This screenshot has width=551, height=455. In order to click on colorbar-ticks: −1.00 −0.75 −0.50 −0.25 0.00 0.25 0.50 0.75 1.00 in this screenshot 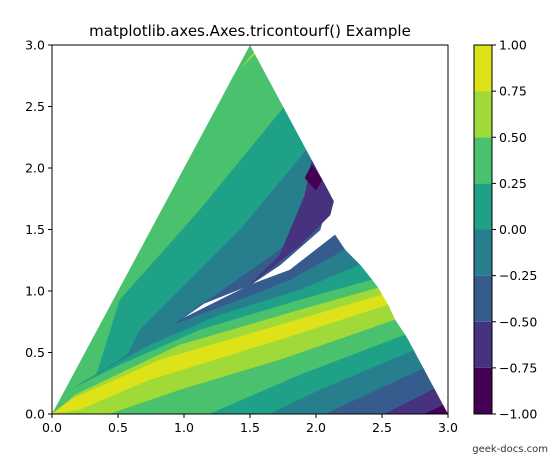, I will do `click(514, 230)`.